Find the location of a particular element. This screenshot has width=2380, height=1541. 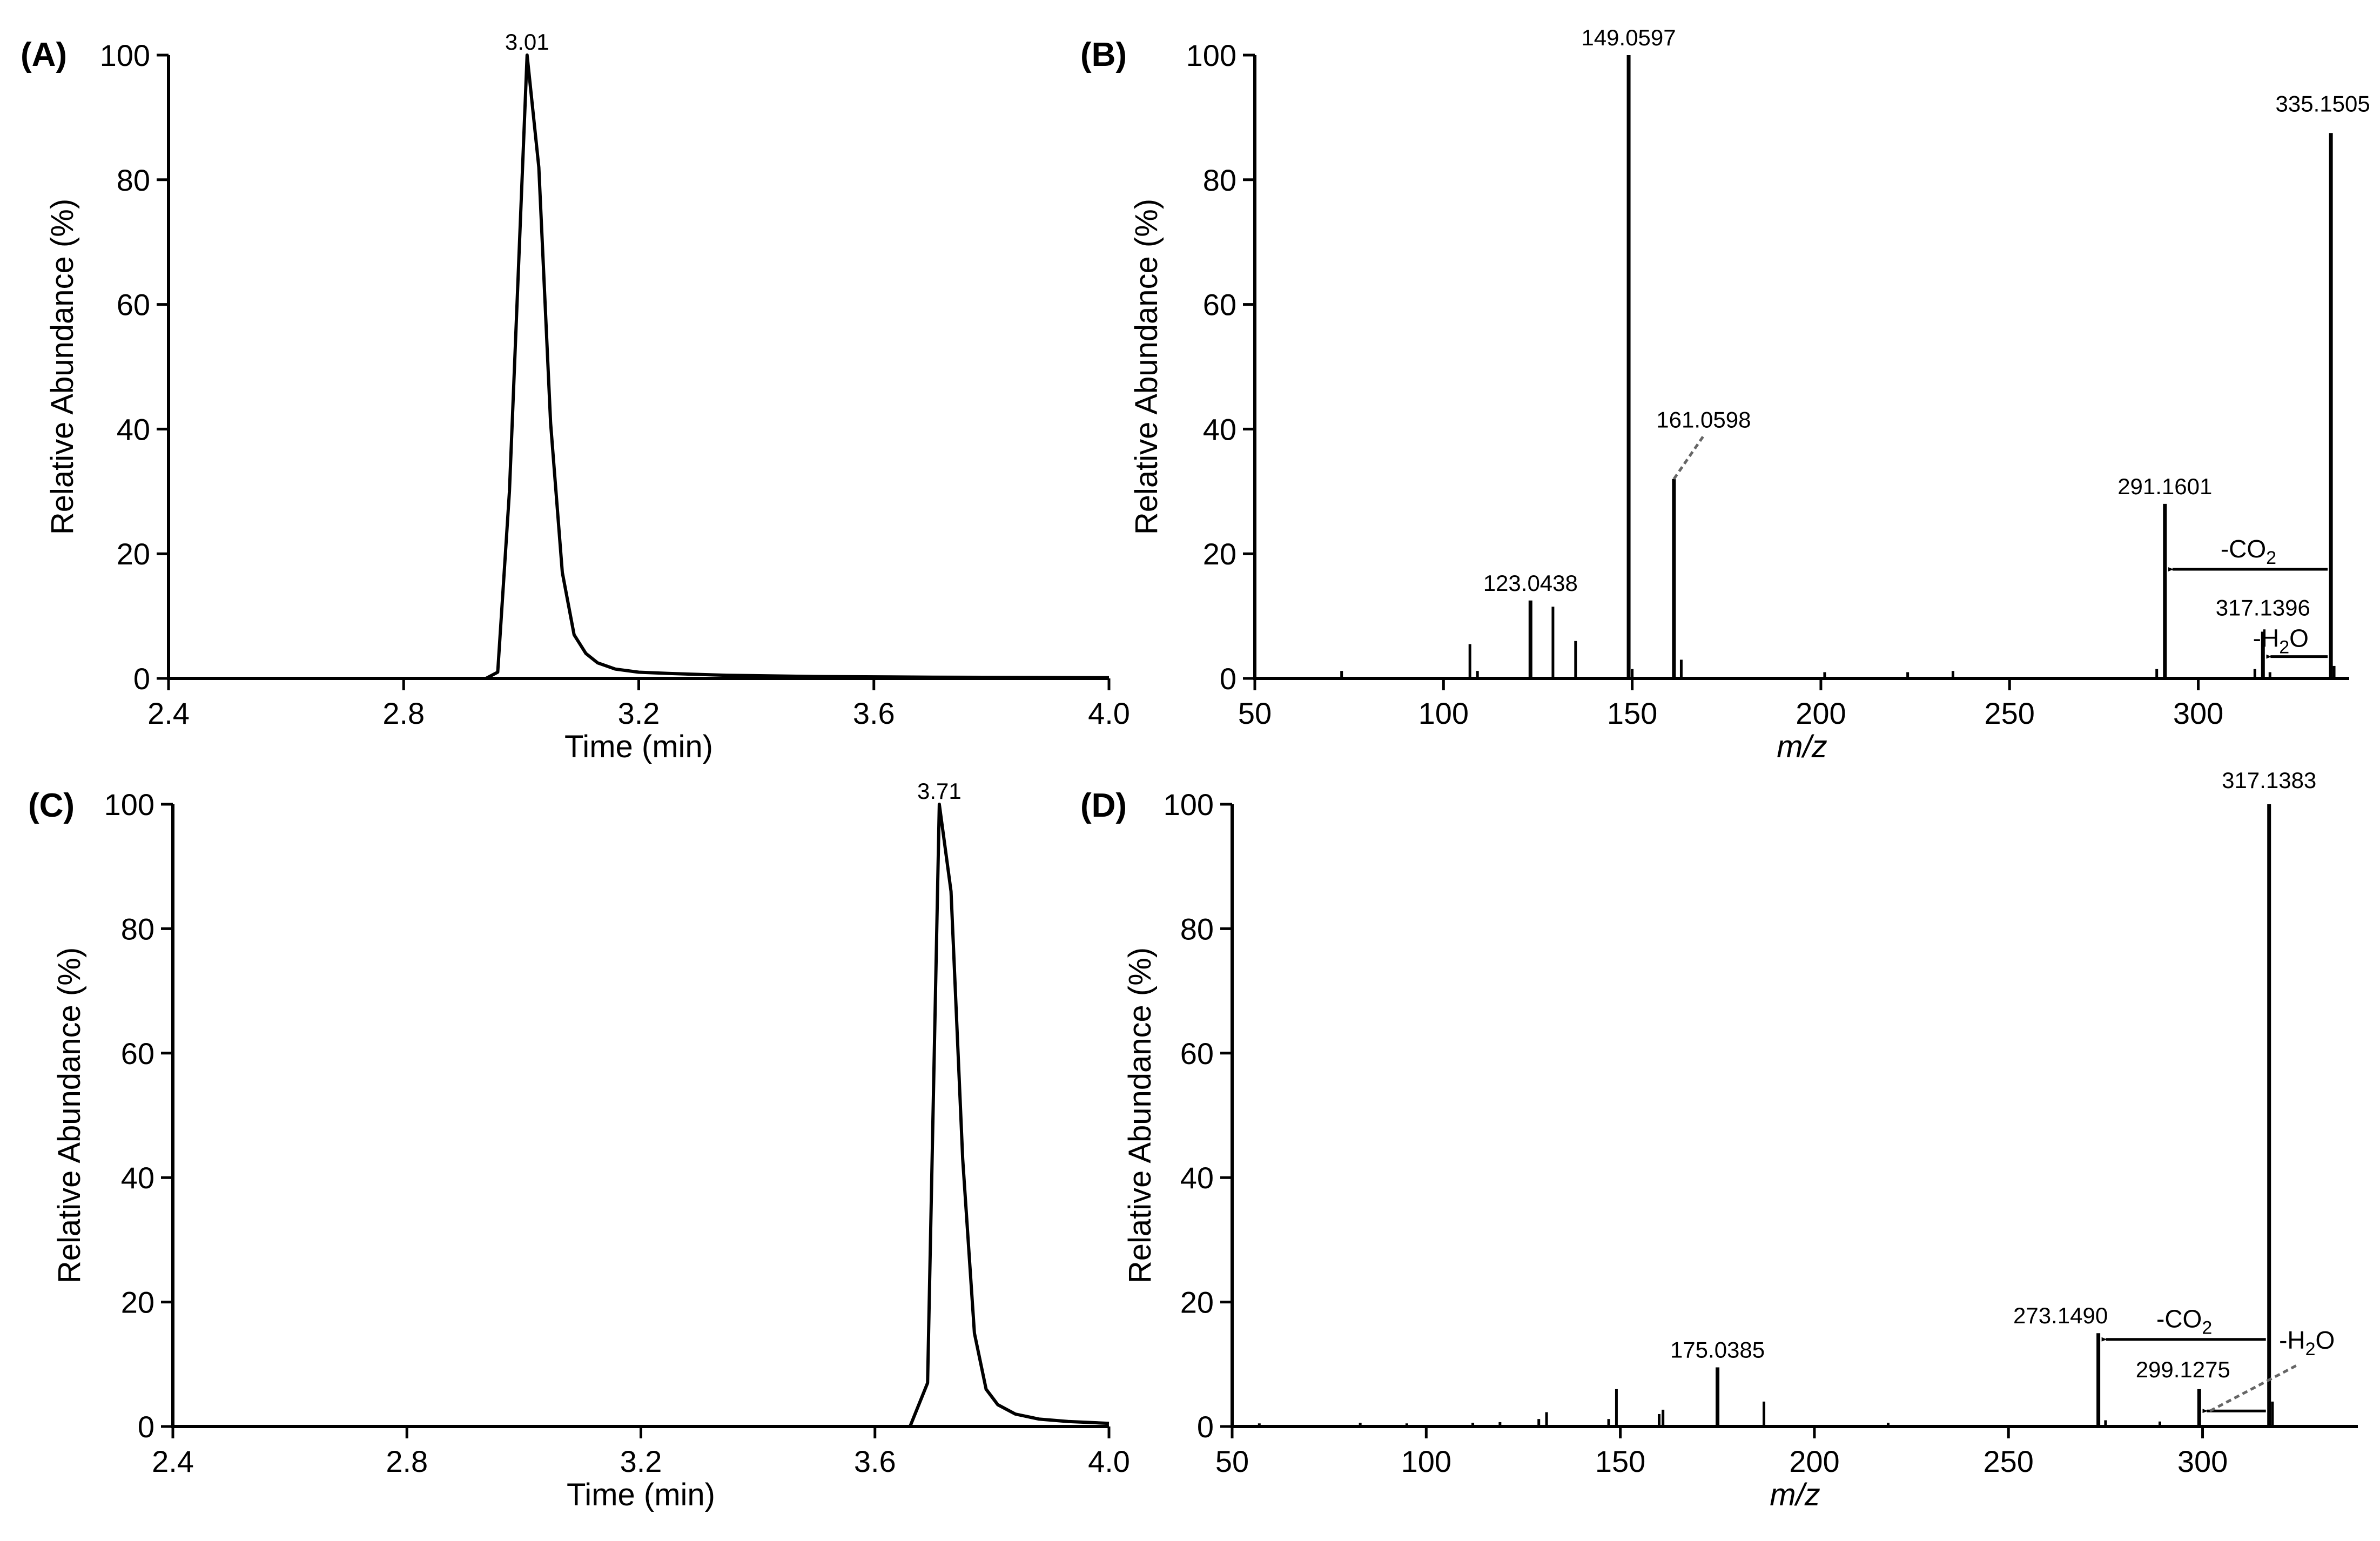

peak-time-label: 3.01 is located at coordinates (527, 42).